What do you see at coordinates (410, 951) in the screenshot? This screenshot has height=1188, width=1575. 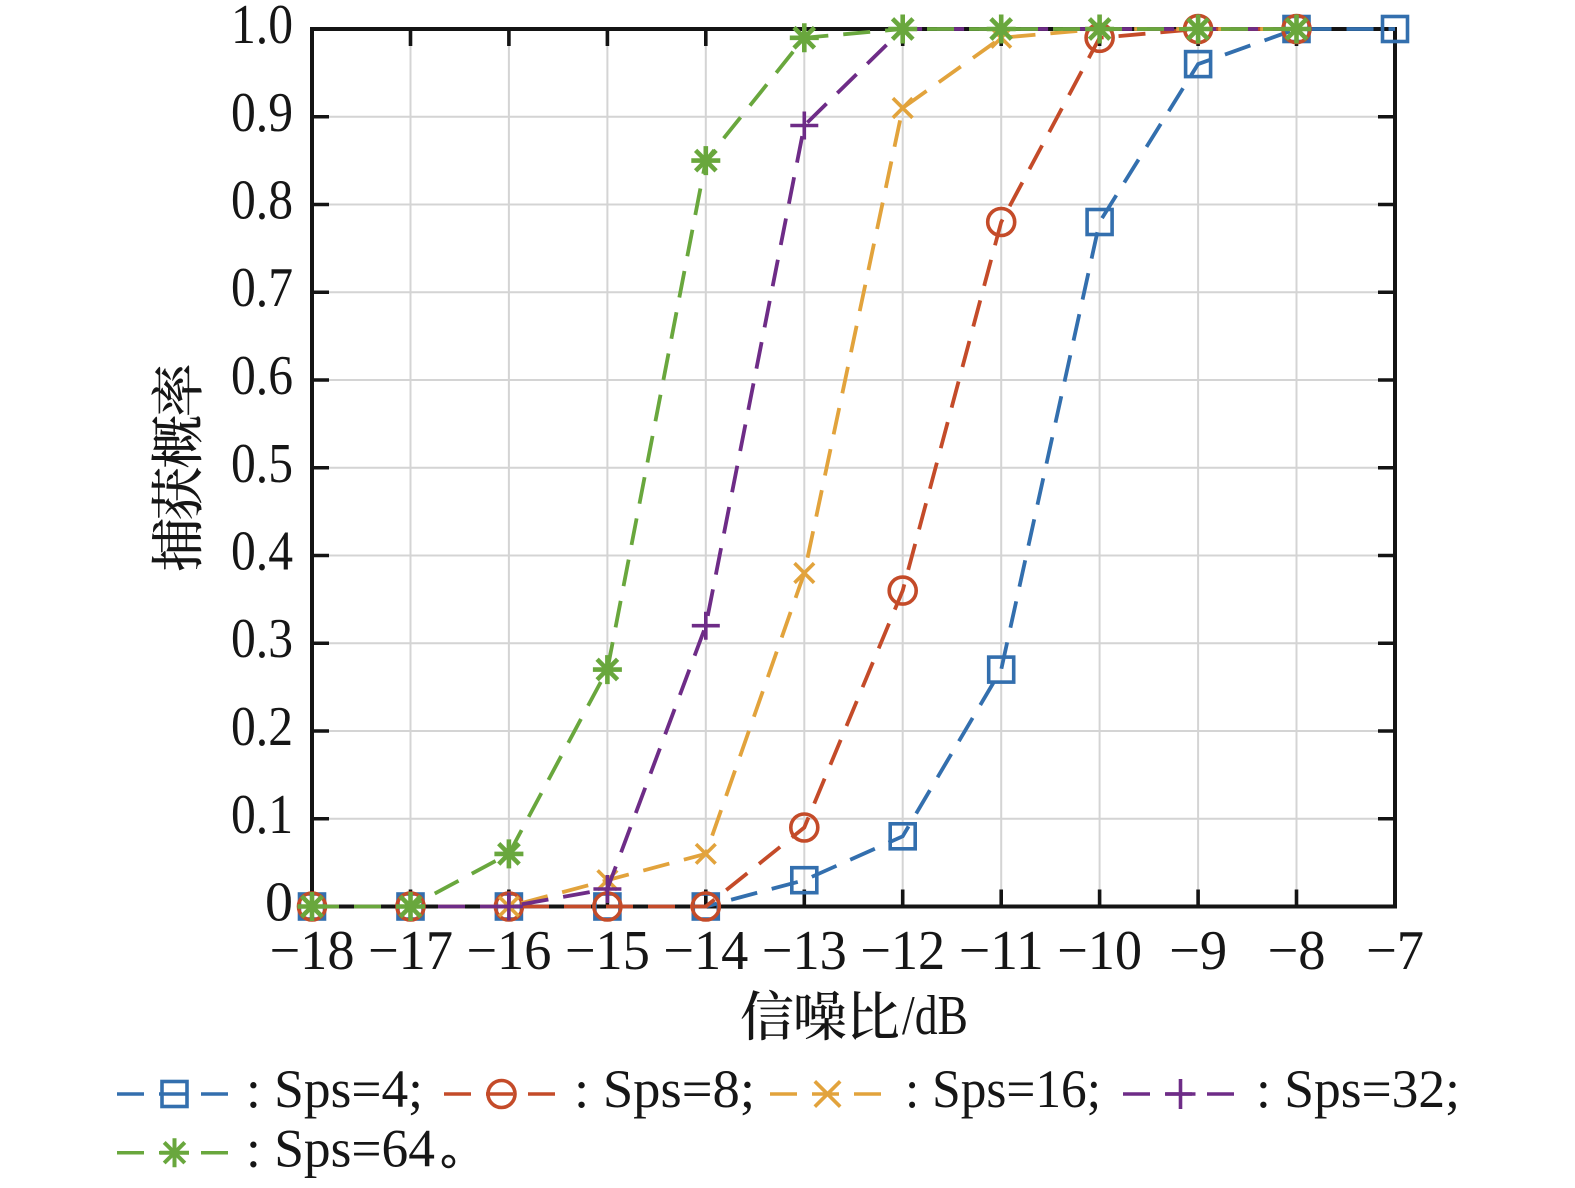 I see `svg-text: −17` at bounding box center [410, 951].